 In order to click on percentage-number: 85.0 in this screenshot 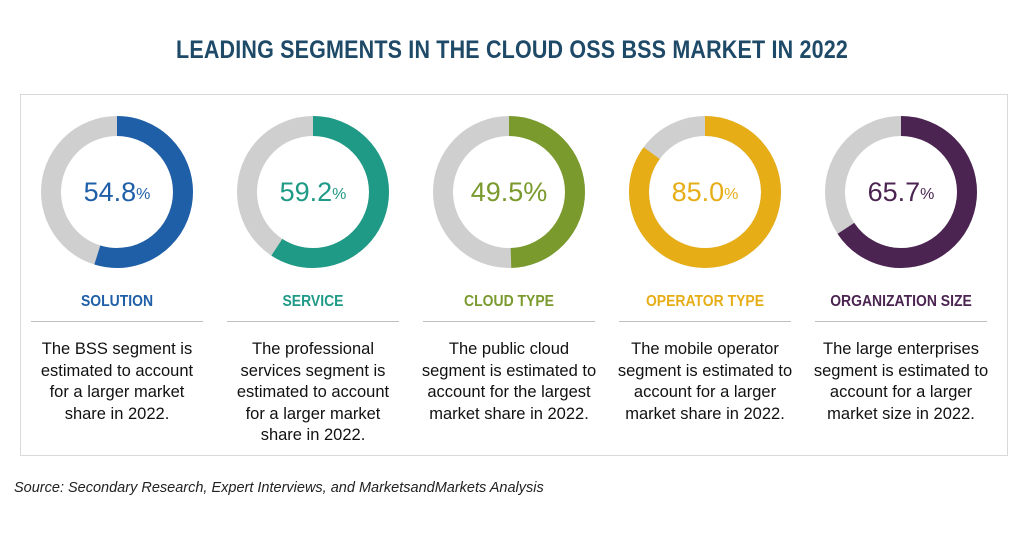, I will do `click(698, 191)`.